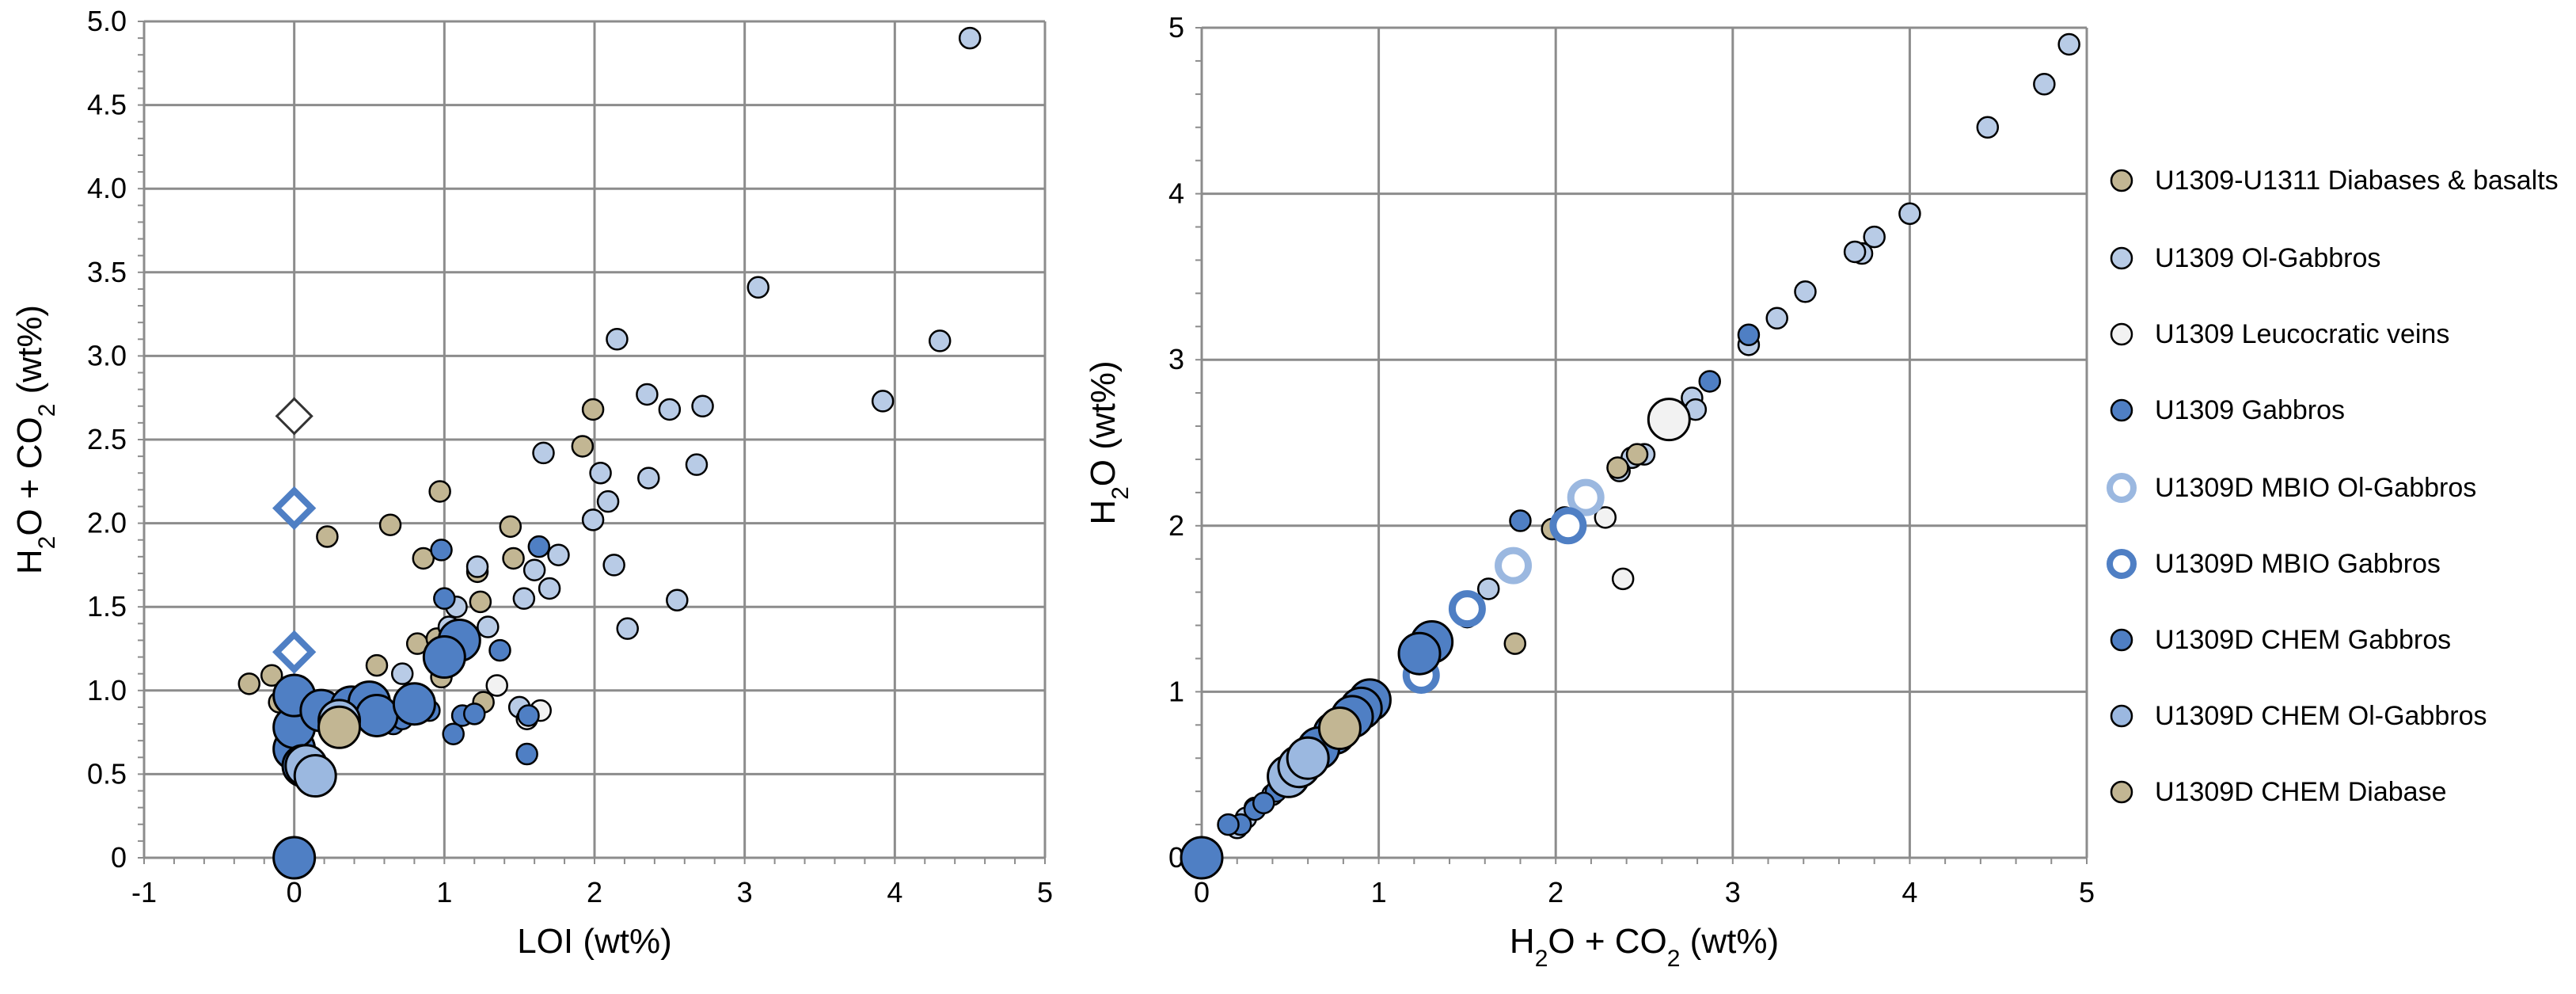  Describe the element at coordinates (1176, 194) in the screenshot. I see `y-tick-label: 4` at that location.